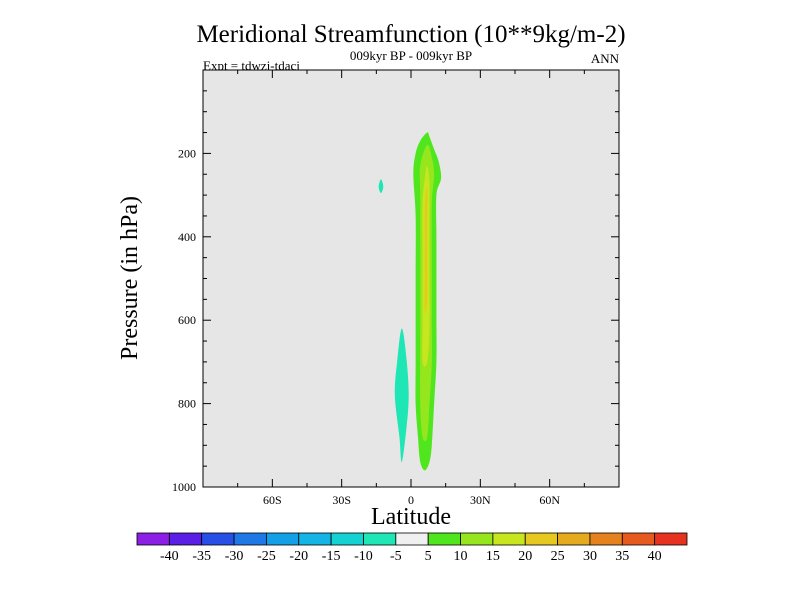 The height and width of the screenshot is (600, 800). Describe the element at coordinates (187, 153) in the screenshot. I see `y-tick-label: 200` at that location.